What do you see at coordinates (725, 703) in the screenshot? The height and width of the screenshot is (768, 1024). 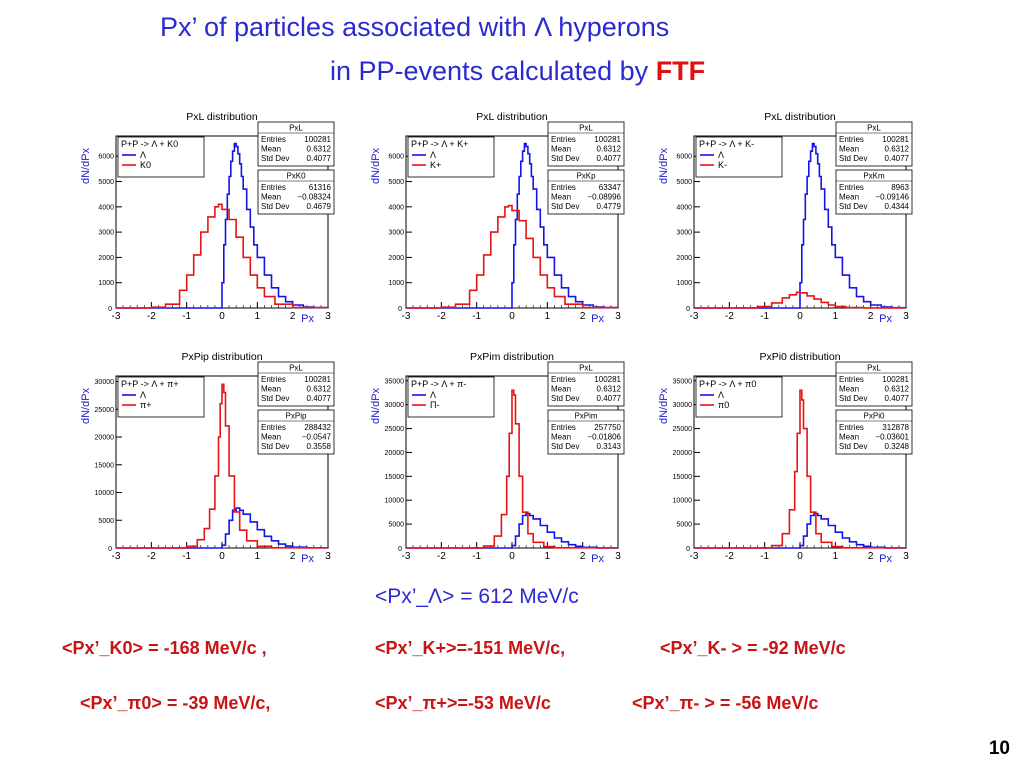 I see `result-piminus: <Px’_π- > = -56 MeV/c` at bounding box center [725, 703].